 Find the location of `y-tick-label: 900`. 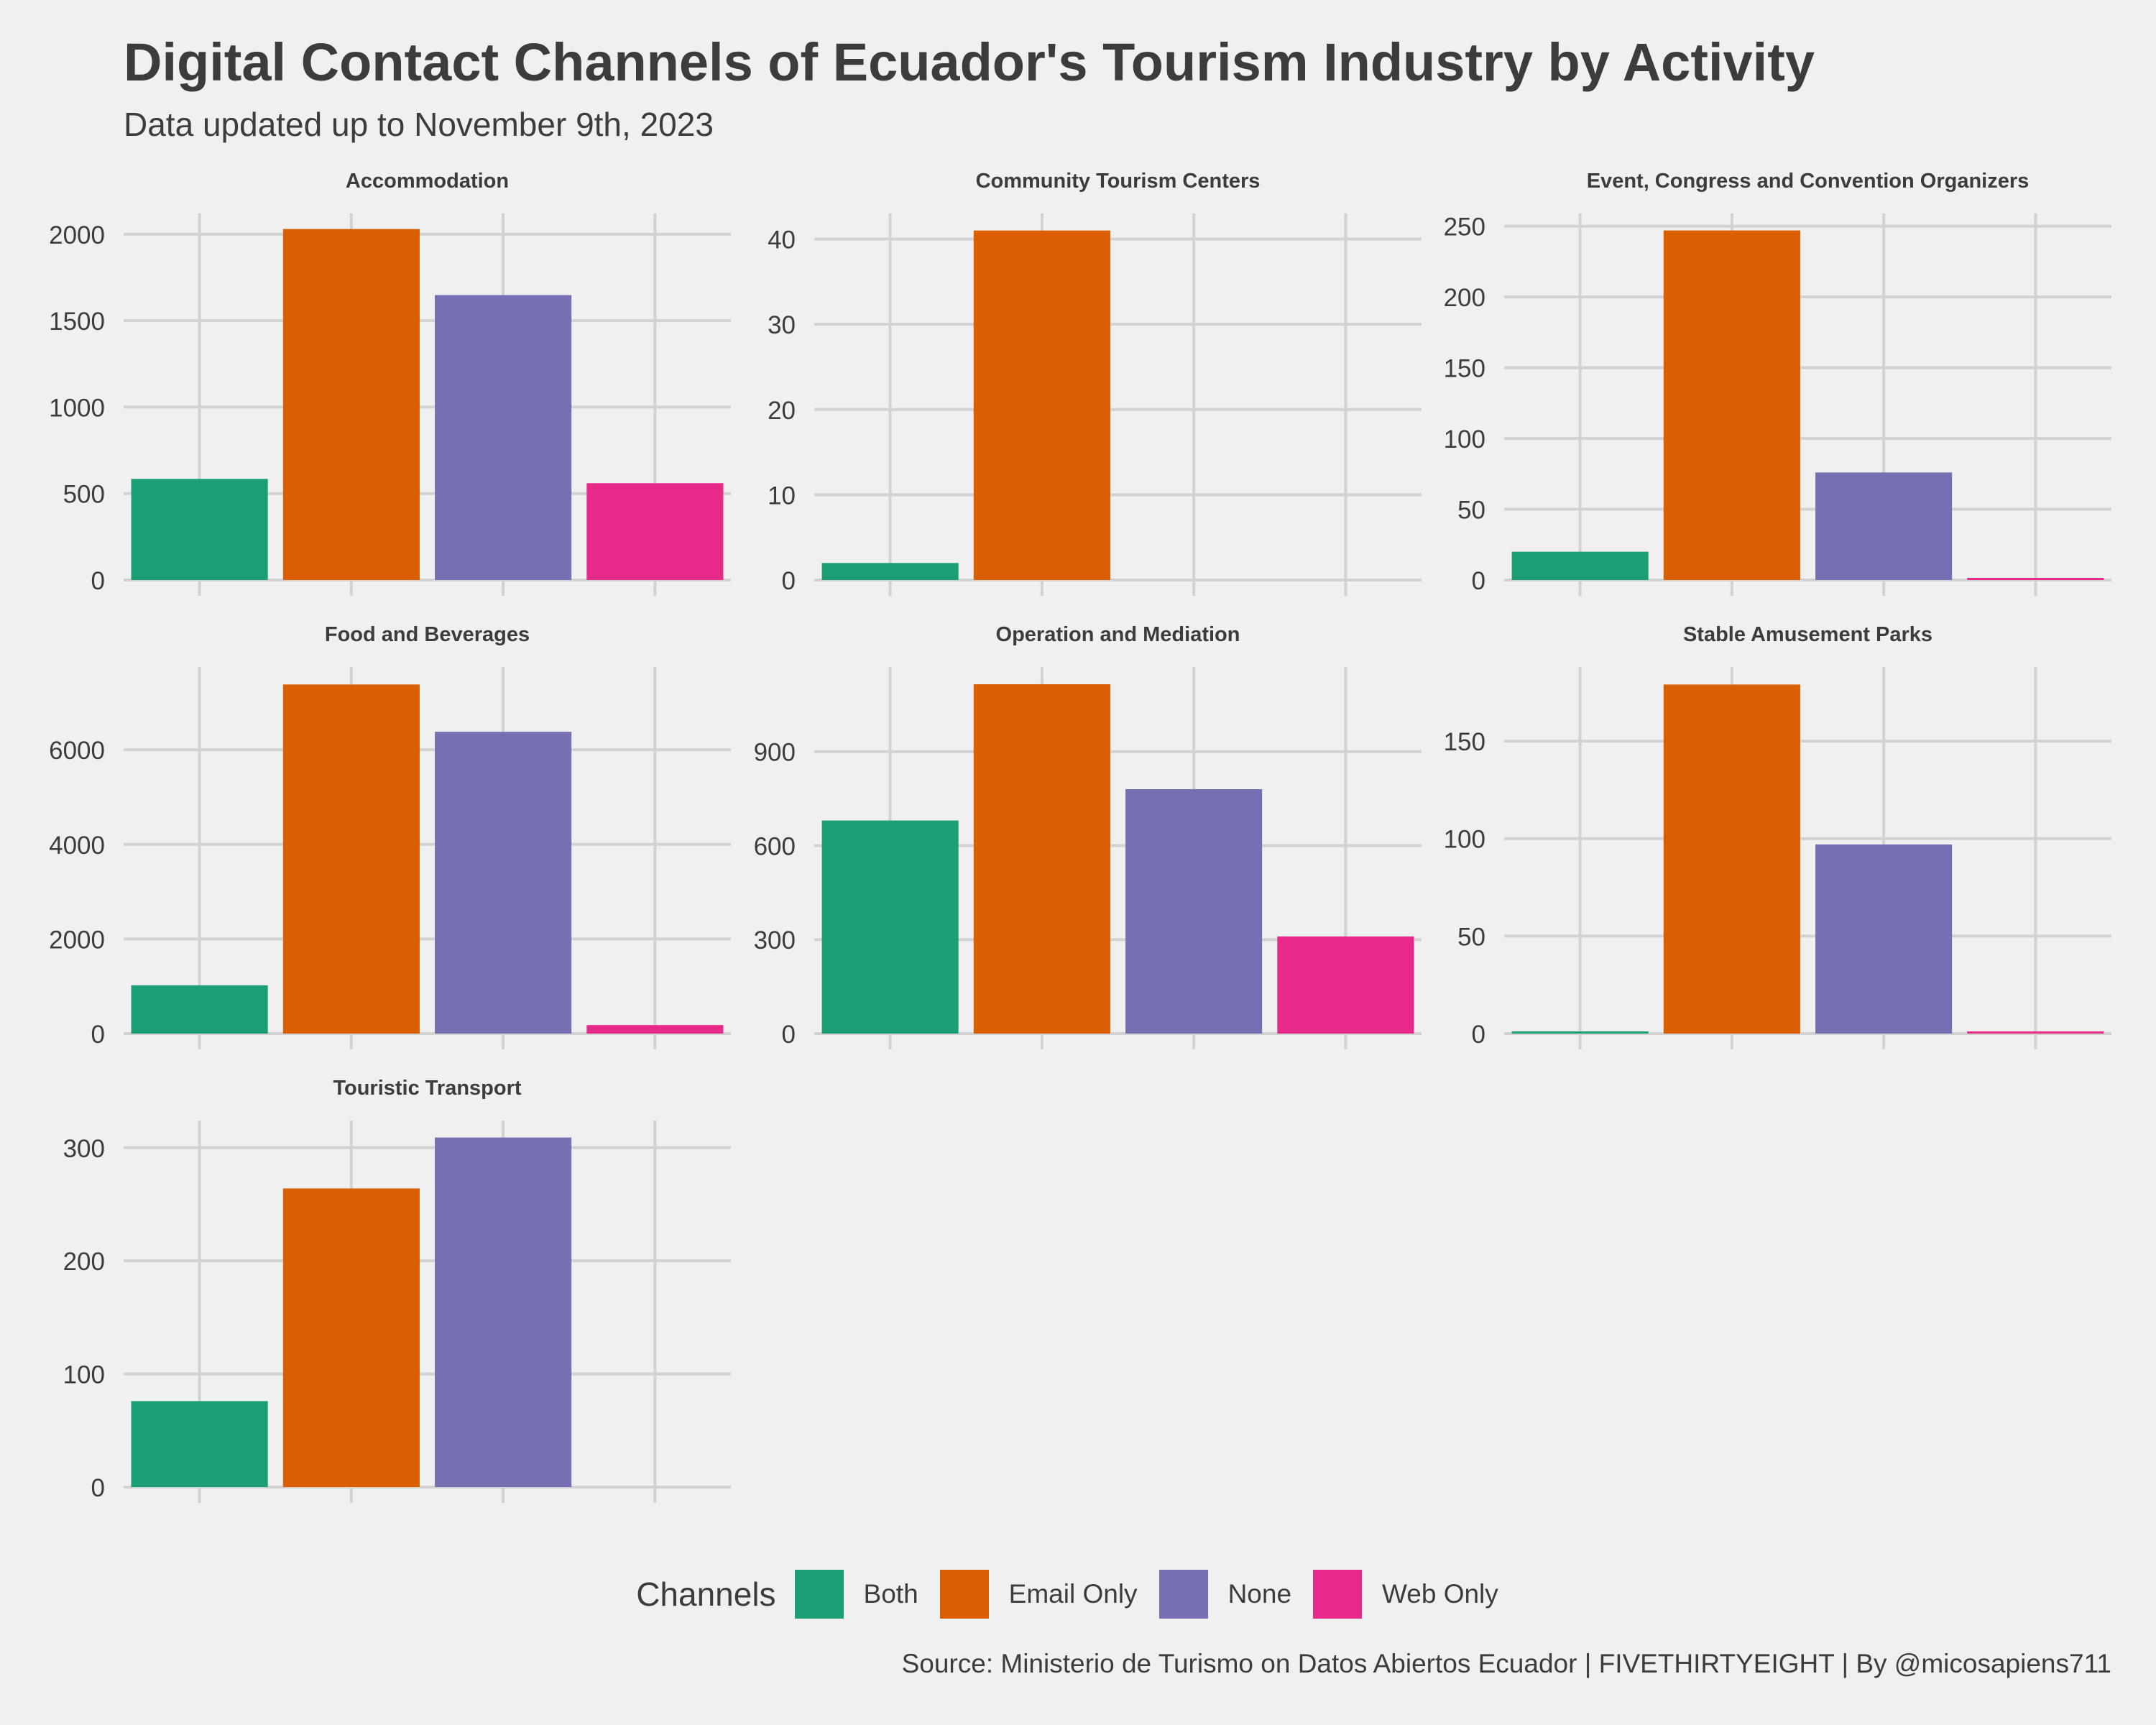

y-tick-label: 900 is located at coordinates (775, 753).